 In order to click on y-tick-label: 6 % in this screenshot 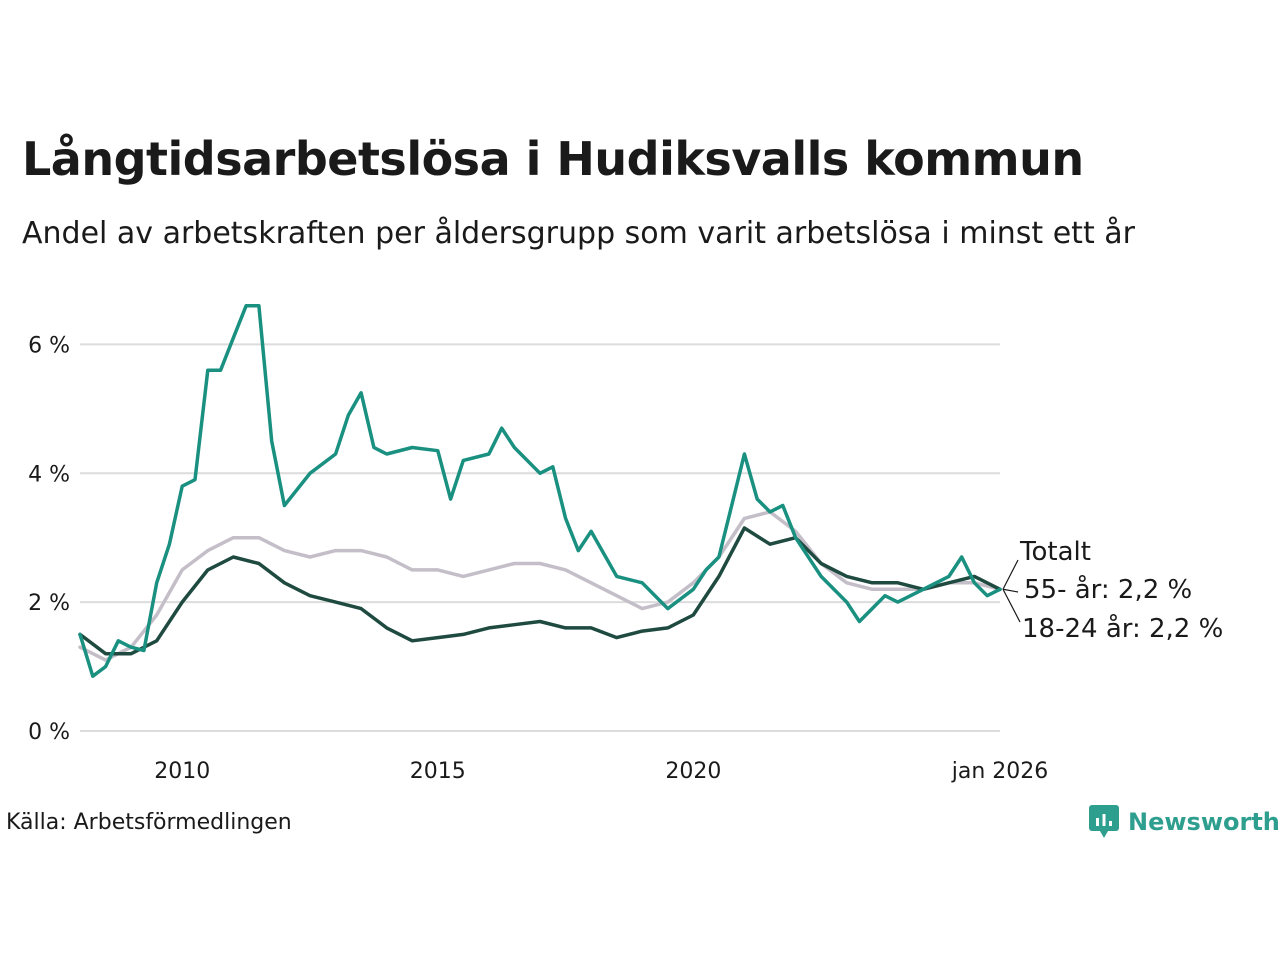, I will do `click(49, 345)`.